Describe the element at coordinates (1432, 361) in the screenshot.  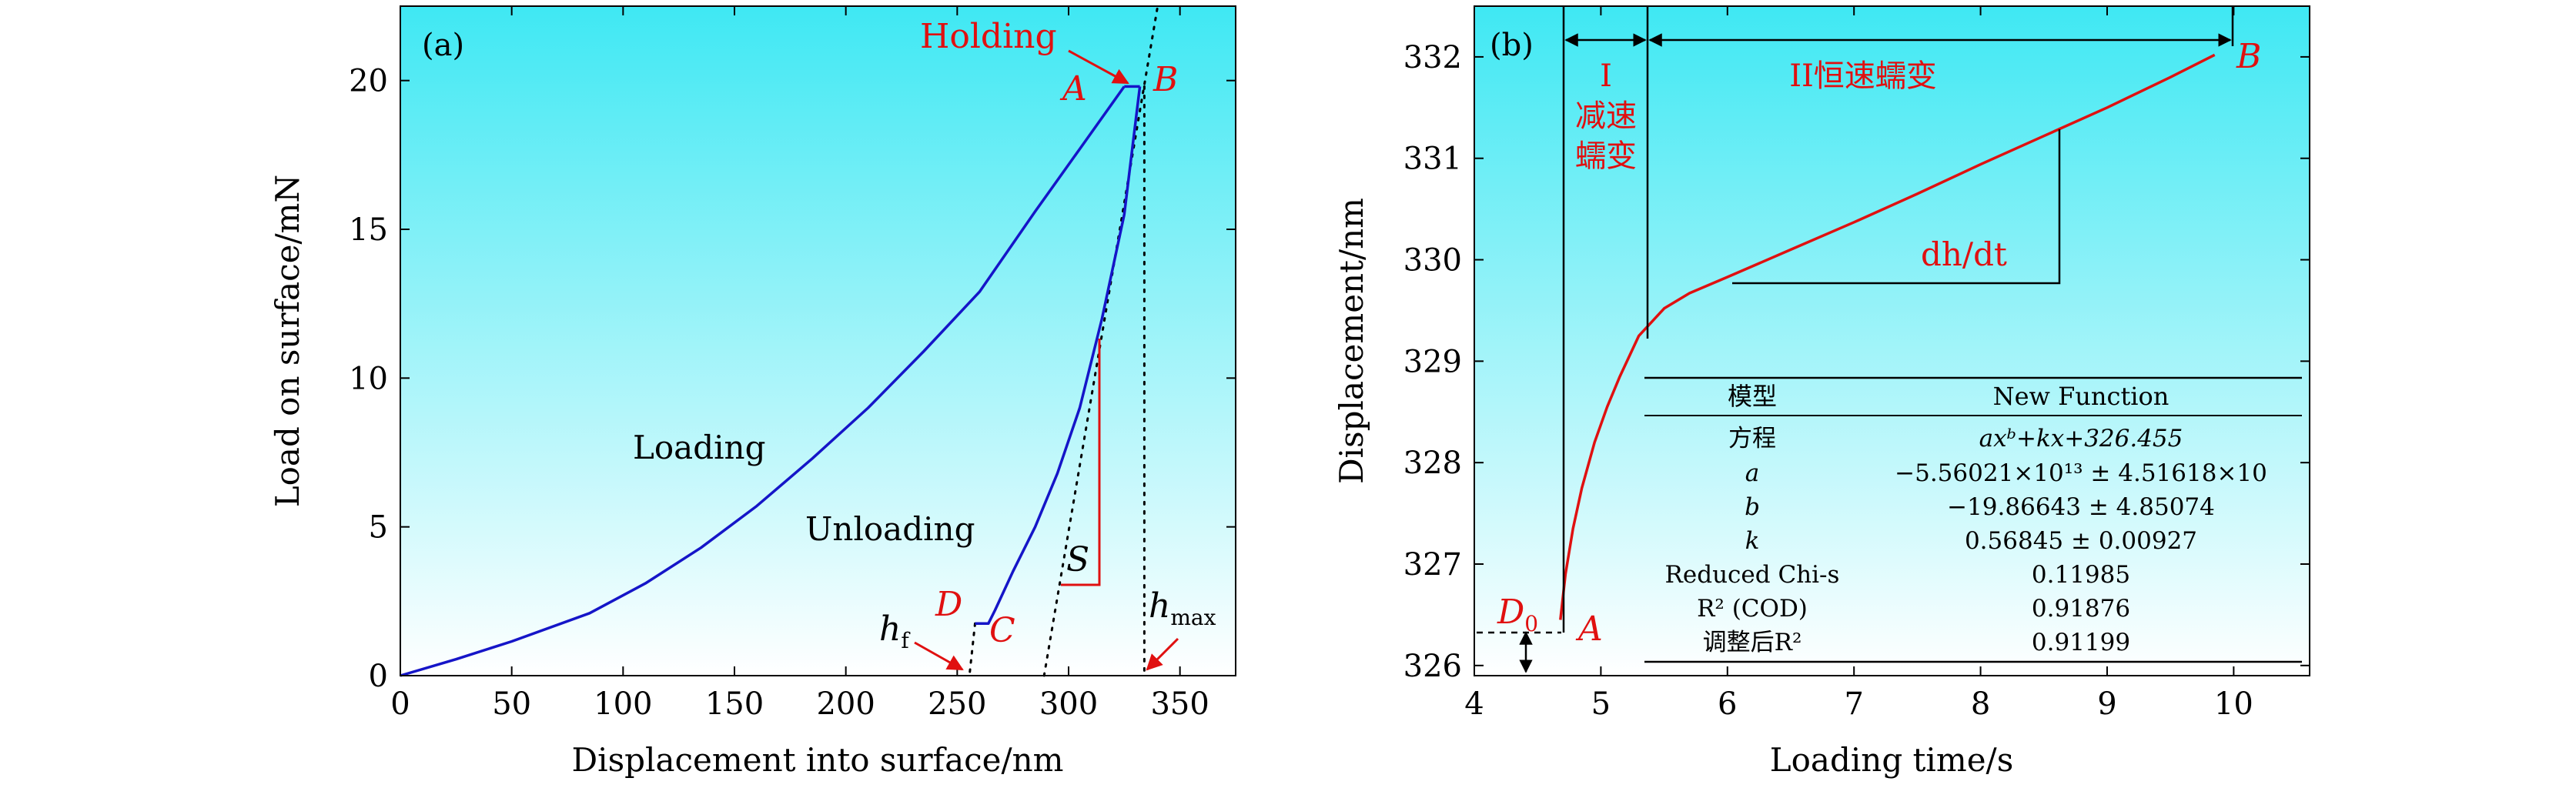
I see `panel-b-y-tick-label: 329` at that location.